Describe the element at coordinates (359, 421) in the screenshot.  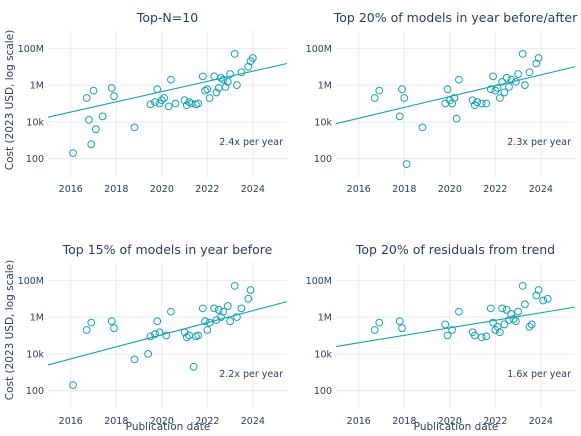
I see `x-tick-label: 2016` at that location.